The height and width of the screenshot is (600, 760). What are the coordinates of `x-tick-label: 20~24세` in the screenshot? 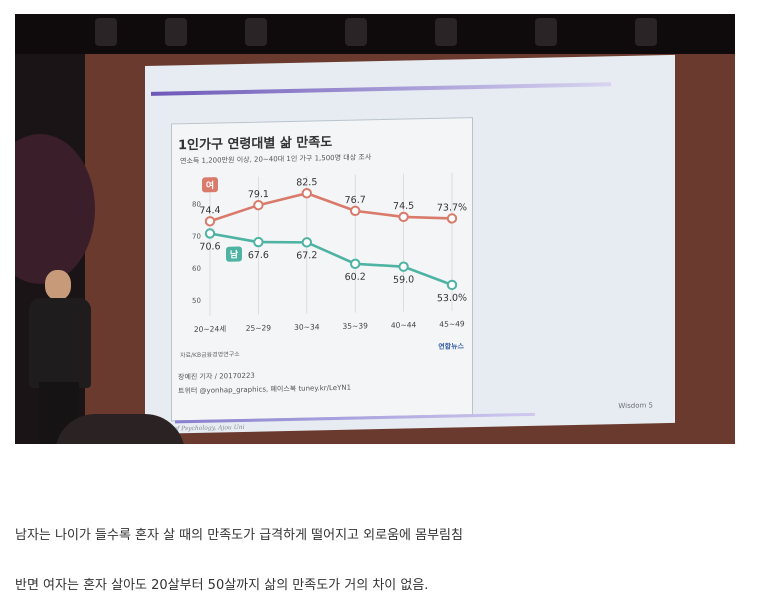 It's located at (210, 329).